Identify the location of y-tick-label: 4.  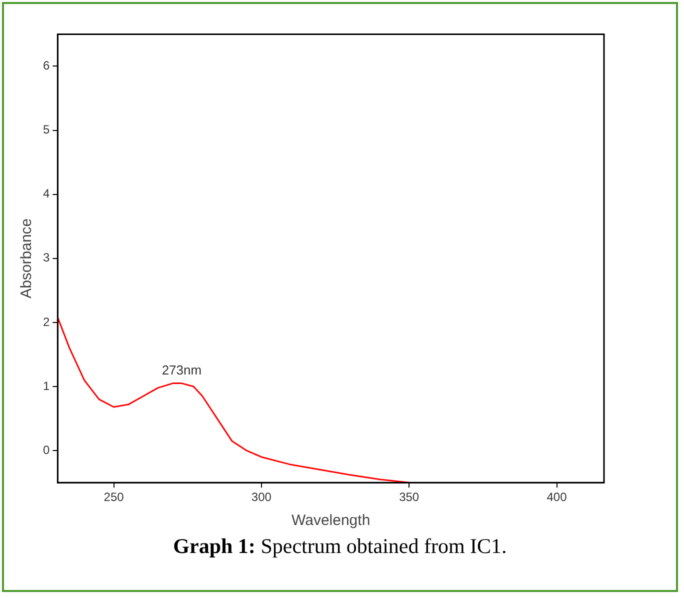
(46, 193).